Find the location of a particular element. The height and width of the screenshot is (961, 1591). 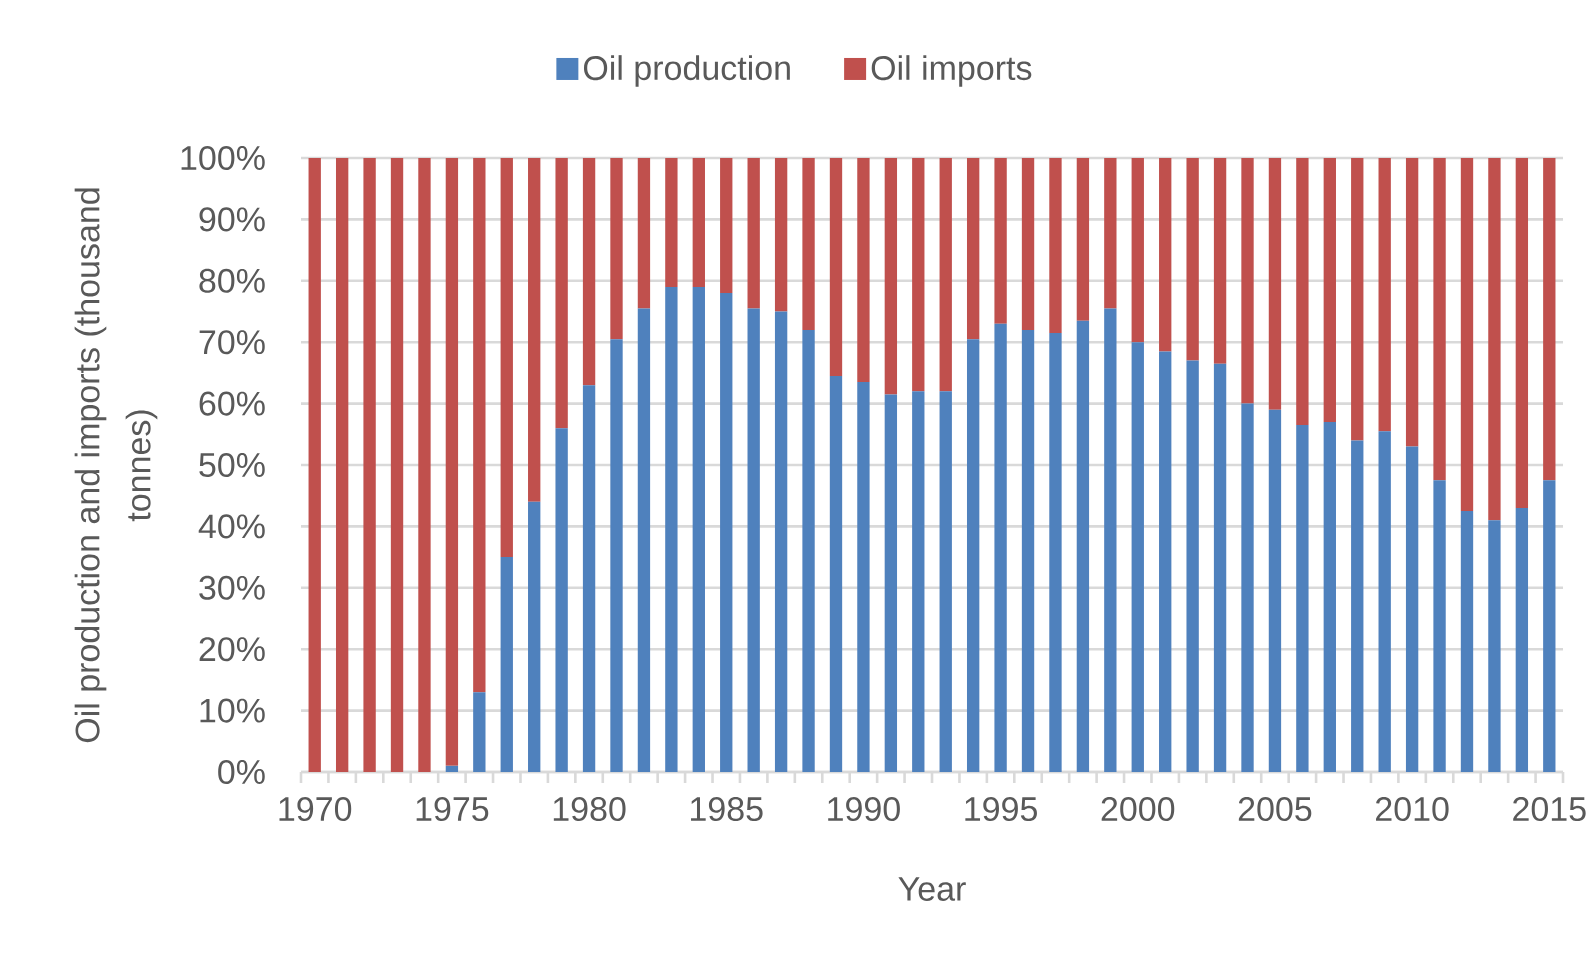

y-tick-label: 60% is located at coordinates (232, 403).